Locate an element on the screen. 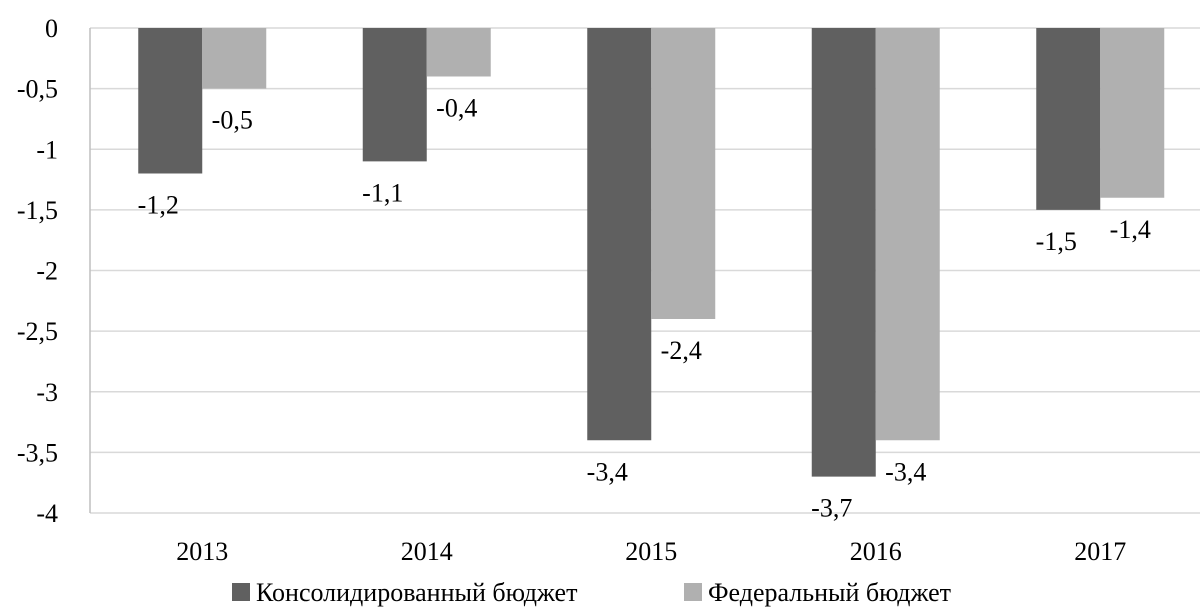  data-label: -1,1 is located at coordinates (382, 192).